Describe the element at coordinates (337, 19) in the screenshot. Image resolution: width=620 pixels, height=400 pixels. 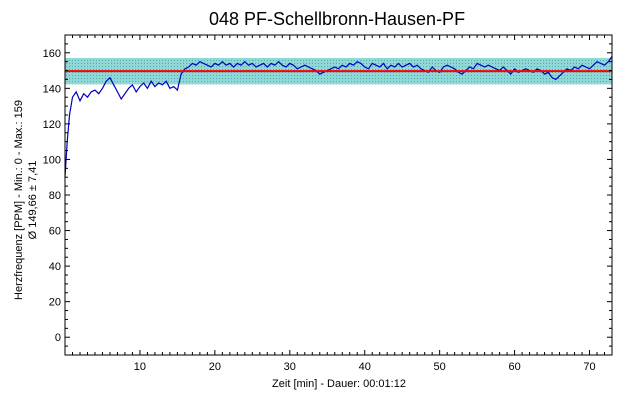
I see `chart-title: 048 PF-Schellbronn-Hausen-PF` at that location.